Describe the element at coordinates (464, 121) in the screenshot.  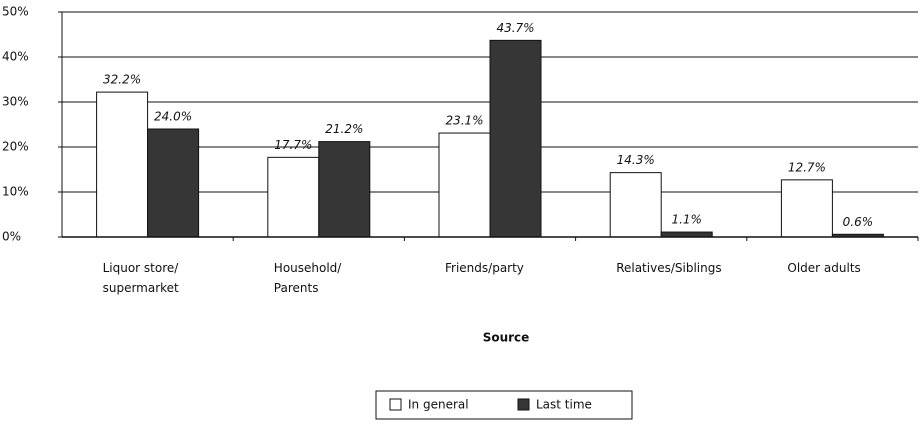
I see `value-label: 23.1%` at that location.